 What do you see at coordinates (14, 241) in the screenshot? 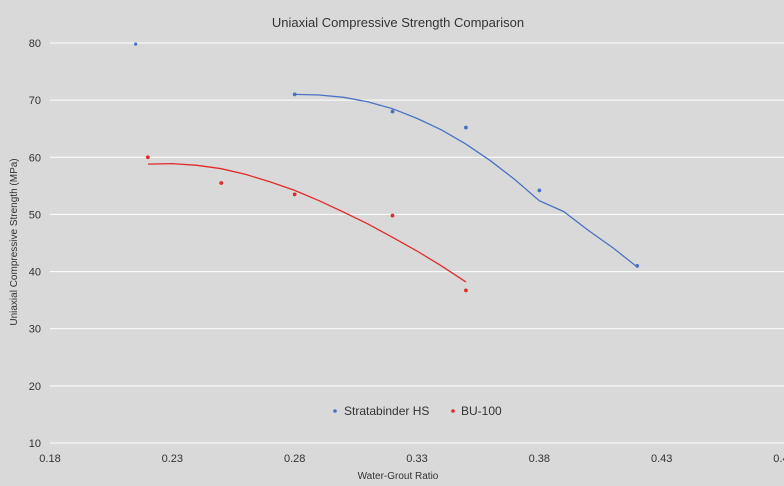
I see `y-axis-label: Uniaxial Compressive Strength (MPa)` at bounding box center [14, 241].